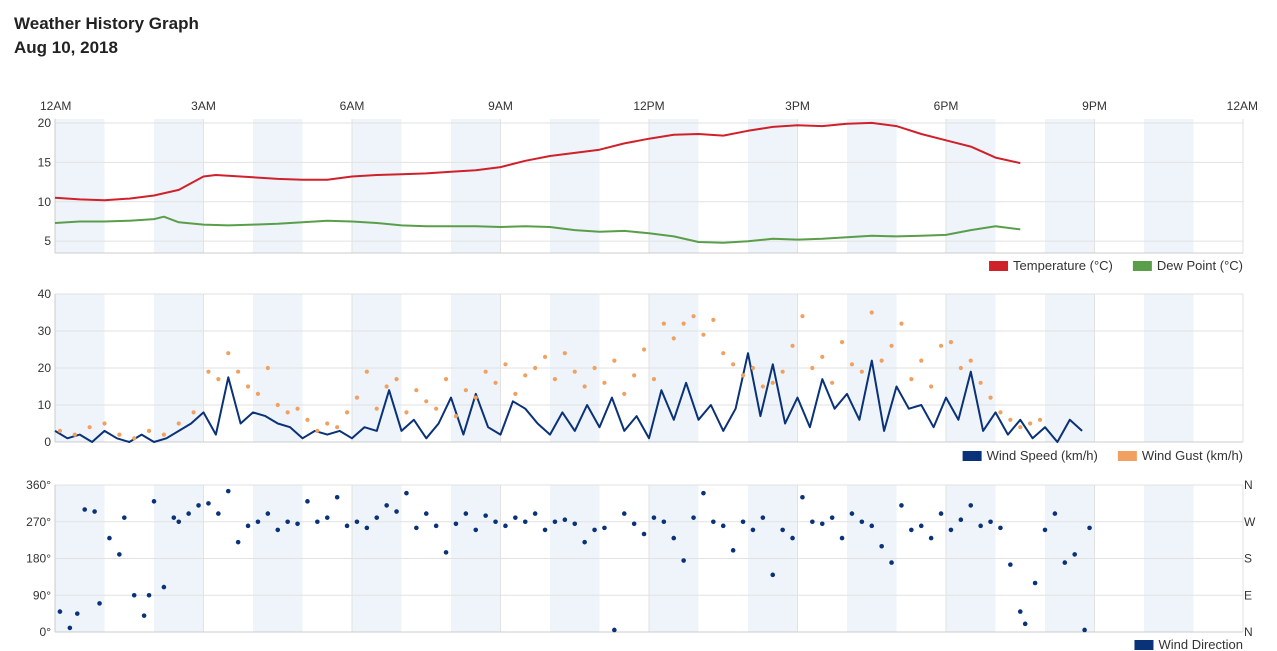 This screenshot has height=651, width=1277. Describe the element at coordinates (1042, 455) in the screenshot. I see `legend-label: Wind Speed (km/h)` at that location.